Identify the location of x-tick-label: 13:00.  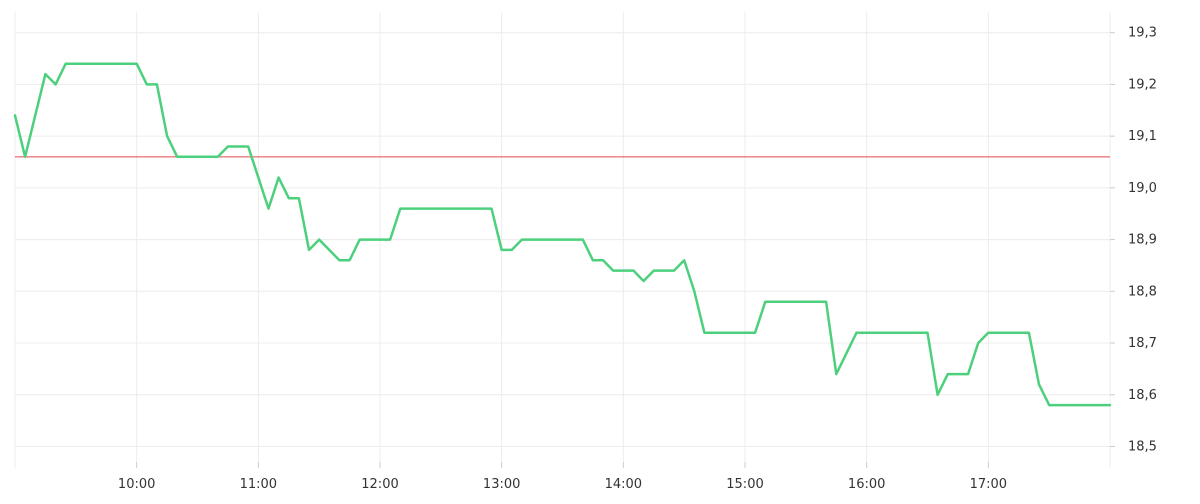
(501, 484).